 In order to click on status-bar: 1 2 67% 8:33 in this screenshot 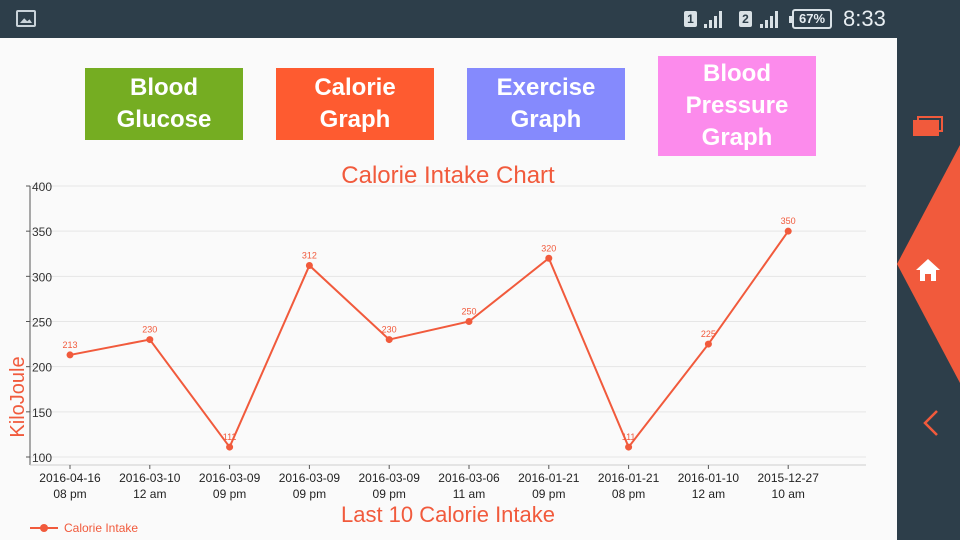, I will do `click(480, 19)`.